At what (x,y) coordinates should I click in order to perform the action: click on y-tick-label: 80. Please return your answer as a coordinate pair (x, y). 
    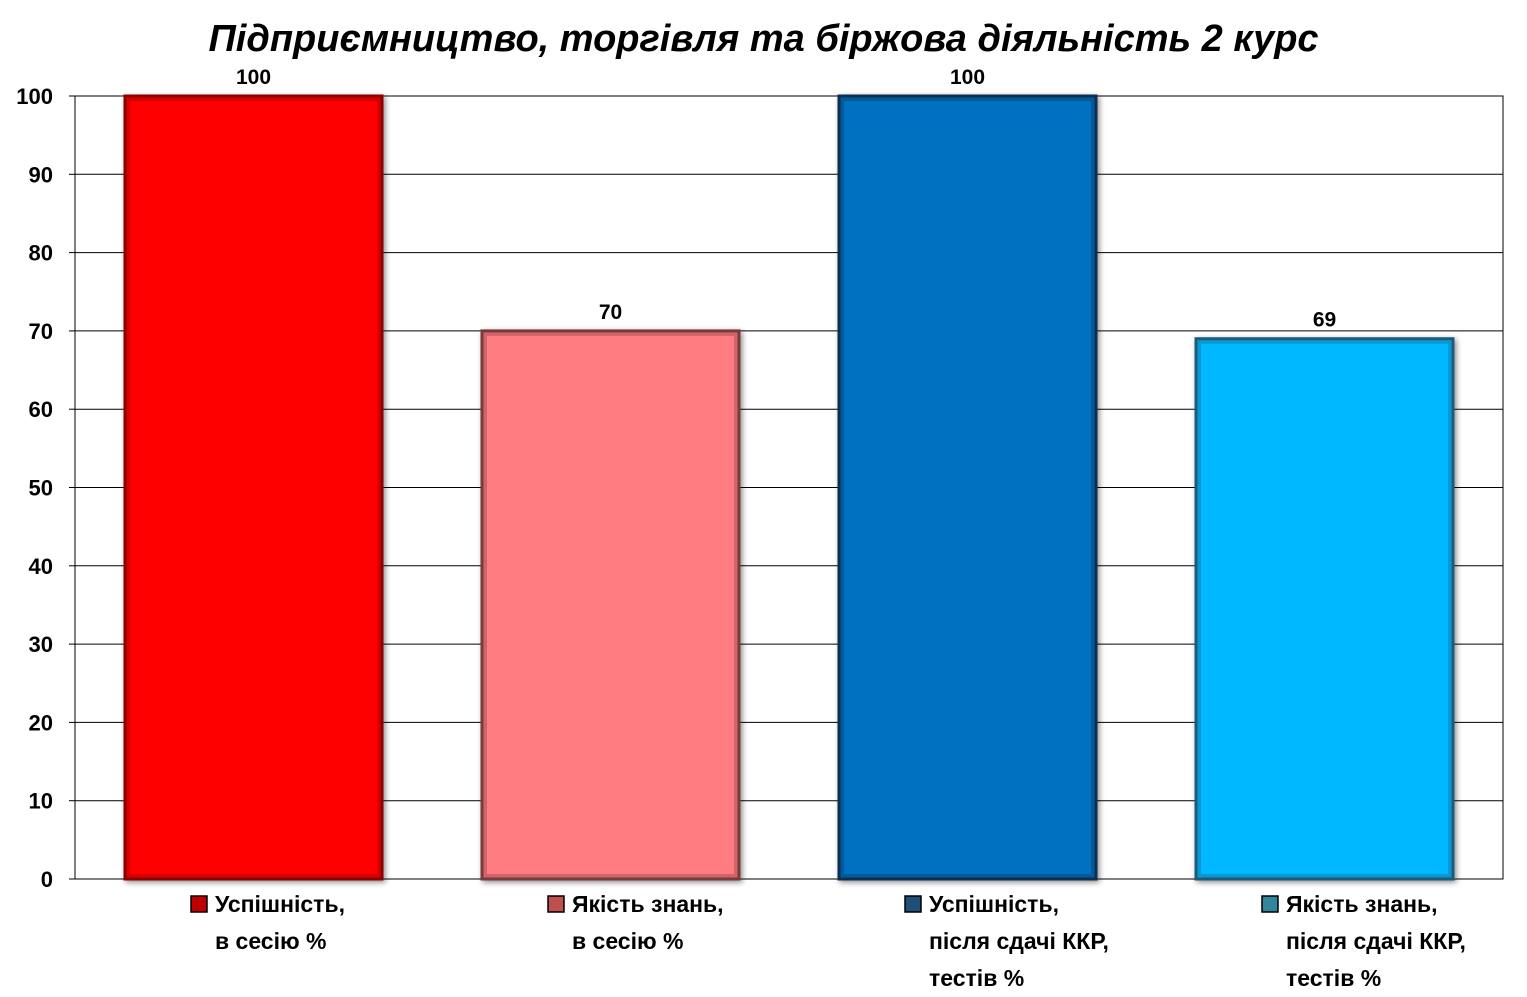
    Looking at the image, I should click on (41, 253).